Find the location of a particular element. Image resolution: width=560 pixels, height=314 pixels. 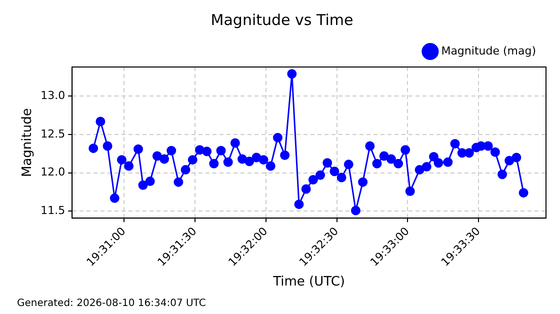

y-axis-title: Magnitude is located at coordinates (28, 143).